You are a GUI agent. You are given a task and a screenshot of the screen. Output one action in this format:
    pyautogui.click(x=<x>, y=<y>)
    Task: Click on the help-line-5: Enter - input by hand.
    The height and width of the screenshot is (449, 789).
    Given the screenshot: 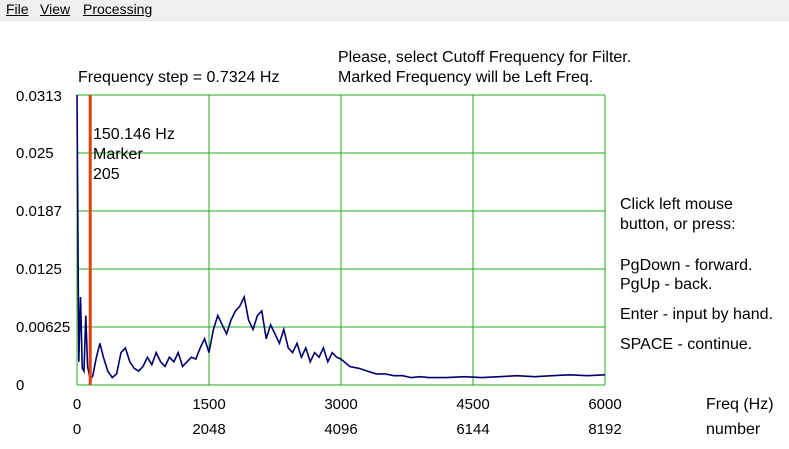 What is the action you would take?
    pyautogui.click(x=696, y=314)
    